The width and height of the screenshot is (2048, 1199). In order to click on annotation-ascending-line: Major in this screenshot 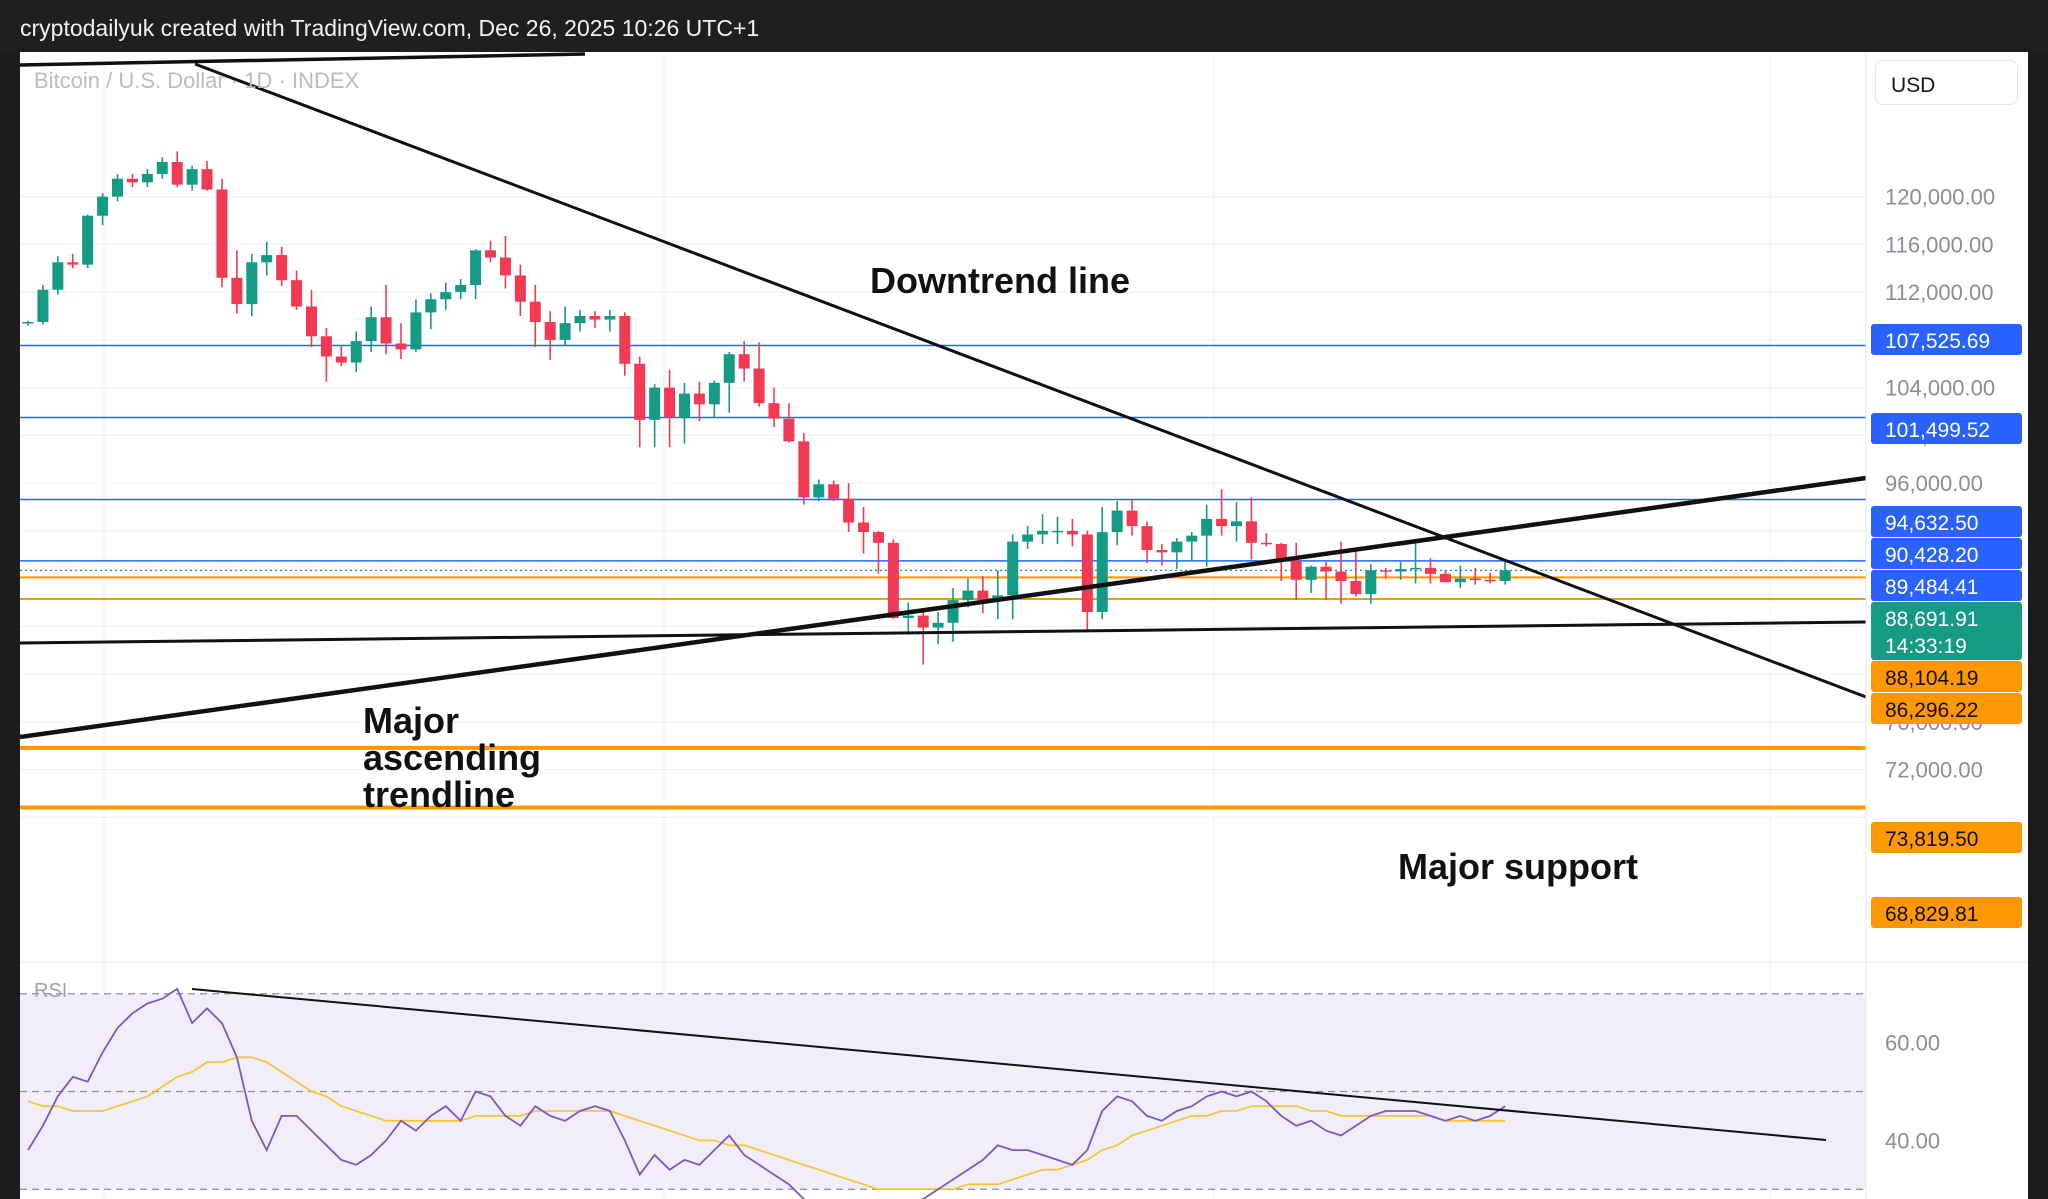, I will do `click(411, 720)`.